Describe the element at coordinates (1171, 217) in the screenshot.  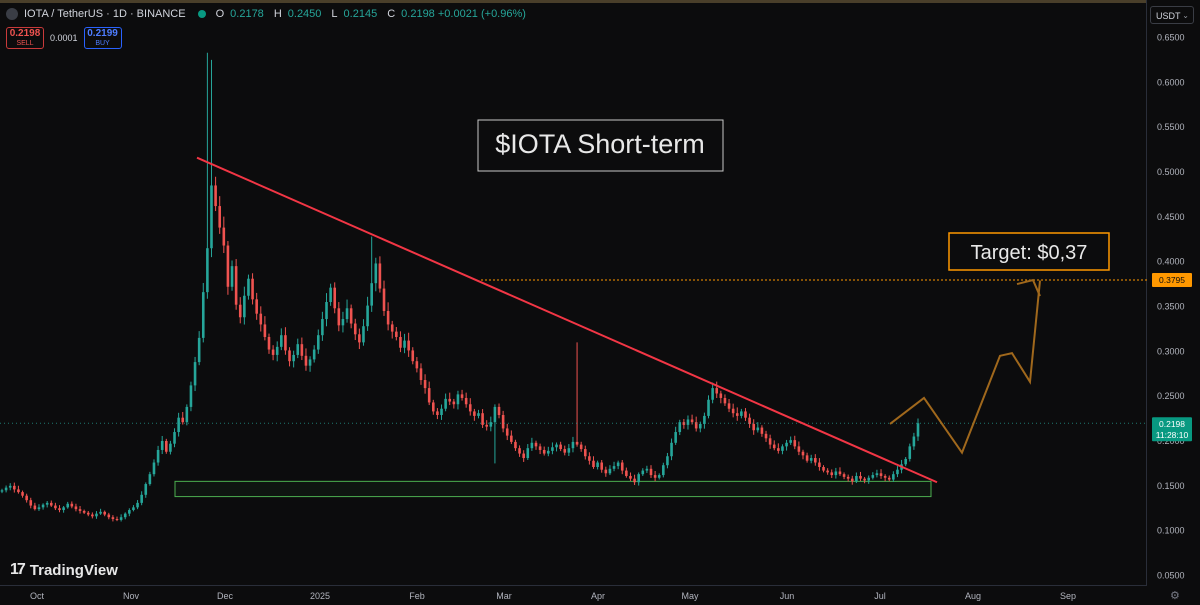
I see `y-tick-label: 0.4500` at that location.